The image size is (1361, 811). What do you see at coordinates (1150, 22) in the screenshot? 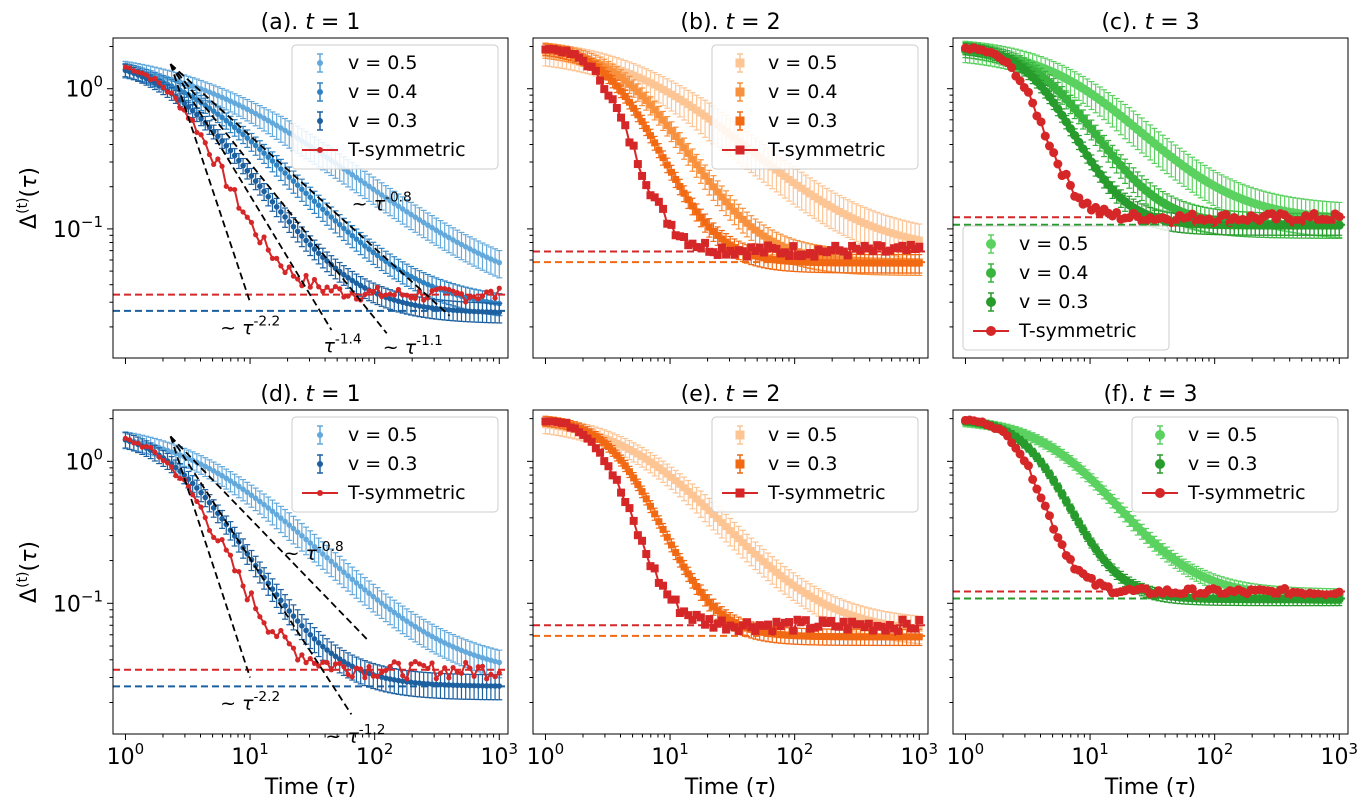
I see `panel-title: (c). t = 3` at bounding box center [1150, 22].